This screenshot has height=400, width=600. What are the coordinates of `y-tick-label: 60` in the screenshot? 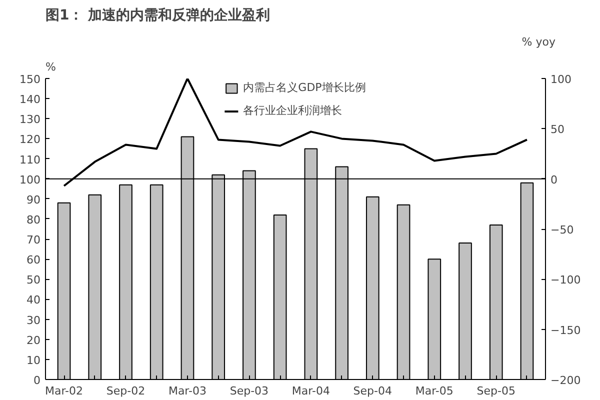 It's located at (33, 260).